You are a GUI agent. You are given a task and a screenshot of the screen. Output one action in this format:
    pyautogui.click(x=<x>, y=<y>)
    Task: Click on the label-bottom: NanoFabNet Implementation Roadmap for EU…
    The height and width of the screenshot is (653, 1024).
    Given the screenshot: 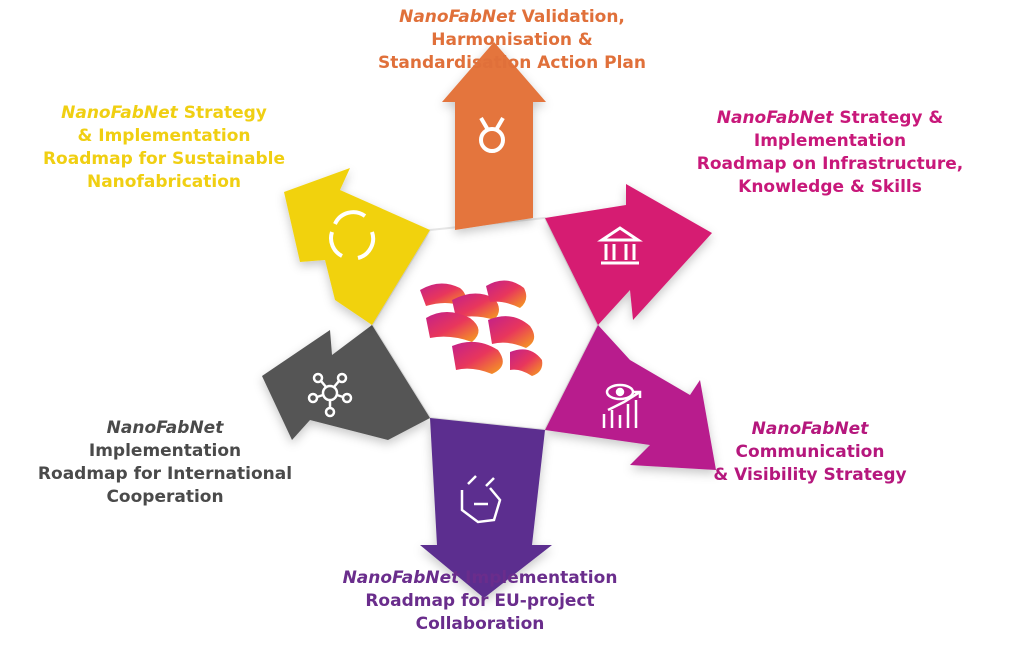 What is the action you would take?
    pyautogui.click(x=480, y=601)
    